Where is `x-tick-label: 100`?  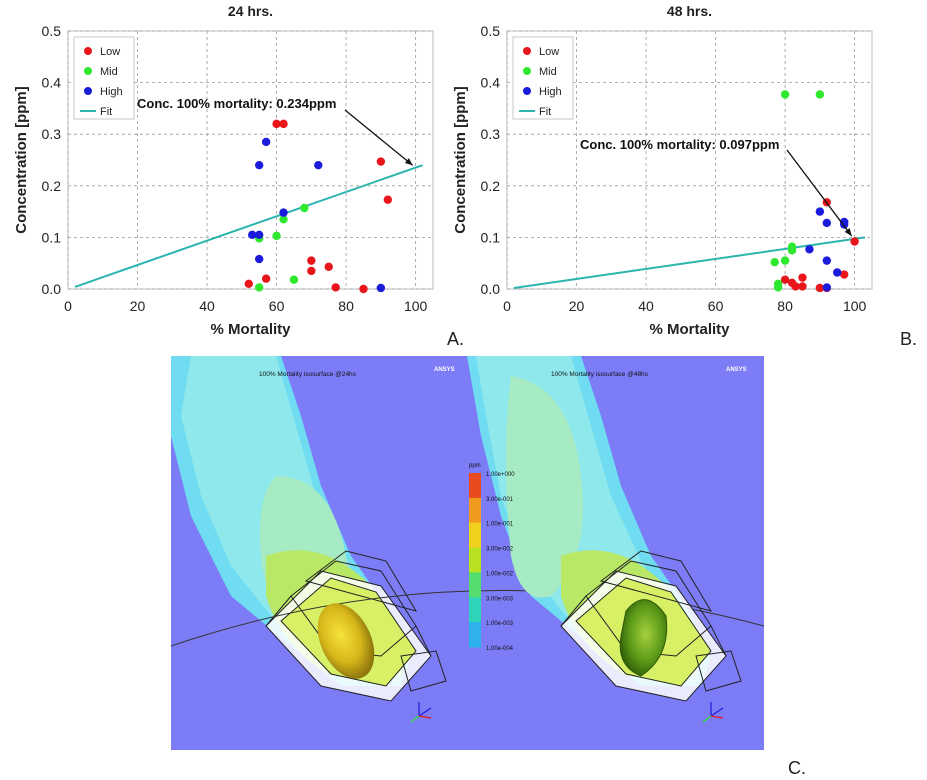
x-tick-label: 100 is located at coordinates (416, 306).